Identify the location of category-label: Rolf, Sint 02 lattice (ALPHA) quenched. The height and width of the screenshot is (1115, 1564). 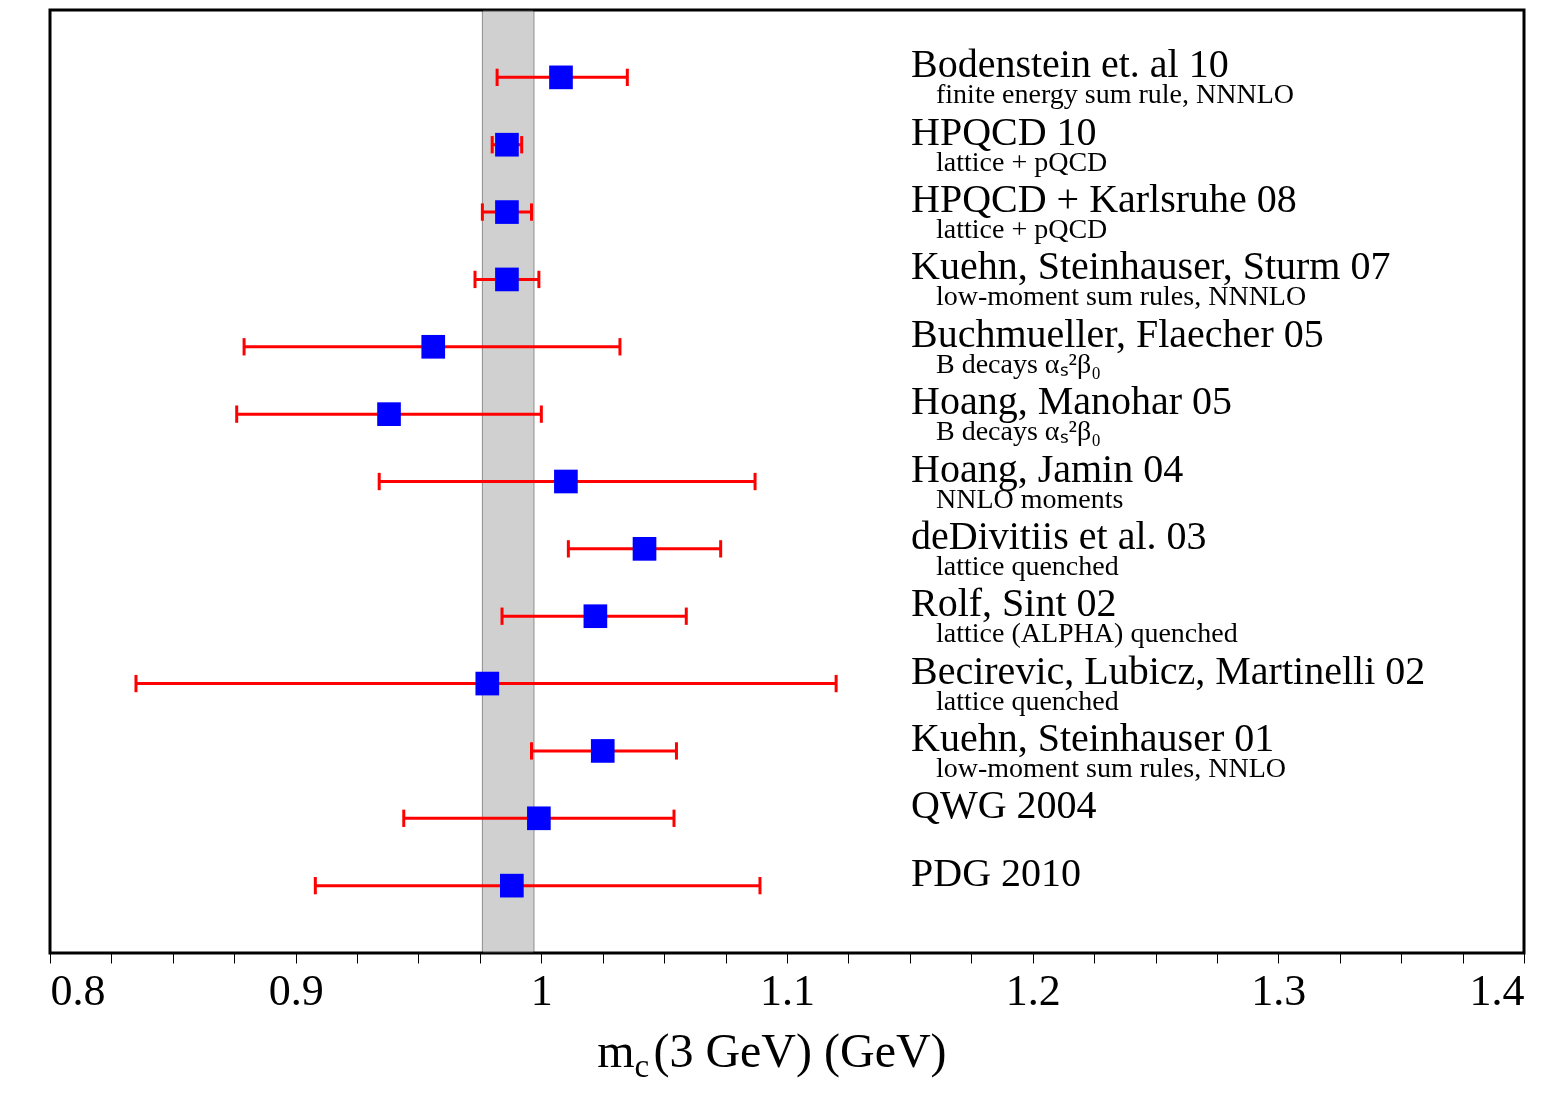
(1074, 614).